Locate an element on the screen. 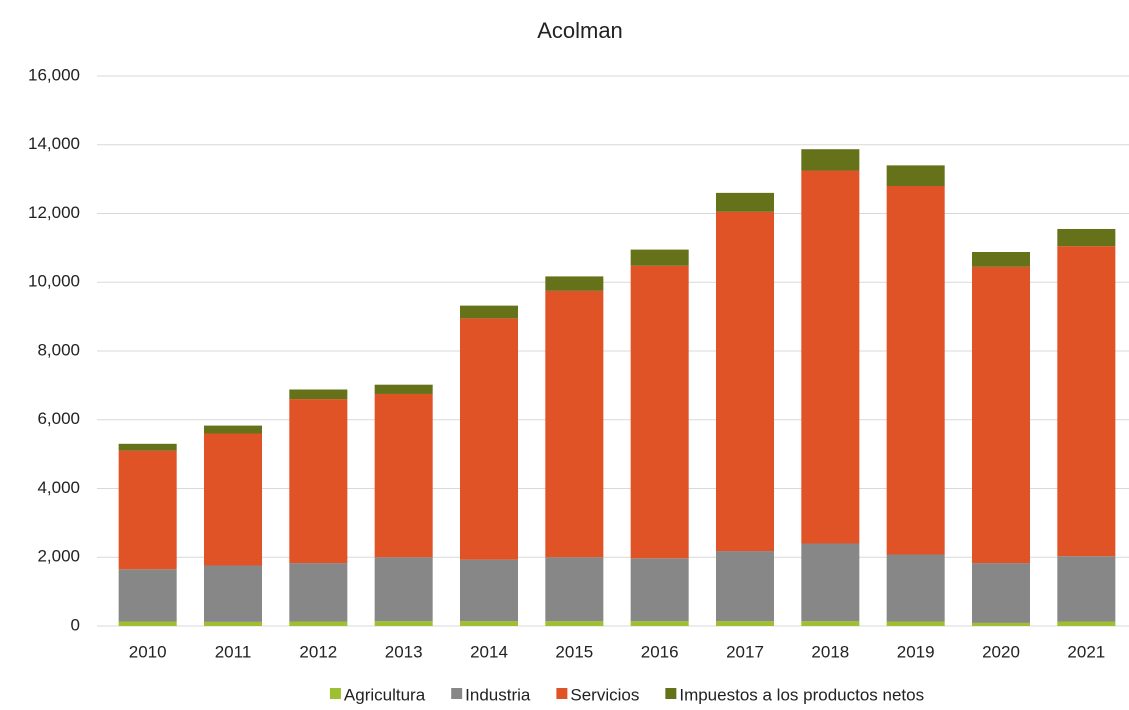 This screenshot has height=710, width=1129. y-tick-label: 6,000 is located at coordinates (58, 418).